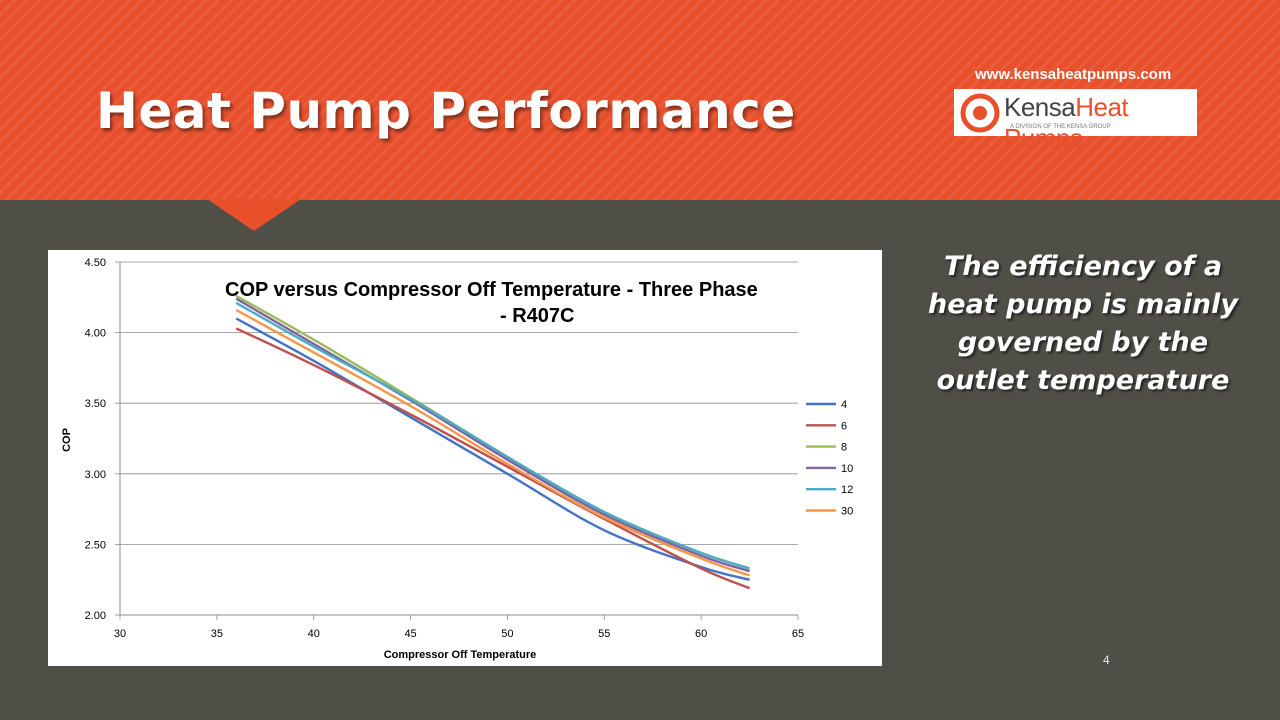 This screenshot has width=1280, height=720. What do you see at coordinates (844, 405) in the screenshot?
I see `legend-label-4: 4` at bounding box center [844, 405].